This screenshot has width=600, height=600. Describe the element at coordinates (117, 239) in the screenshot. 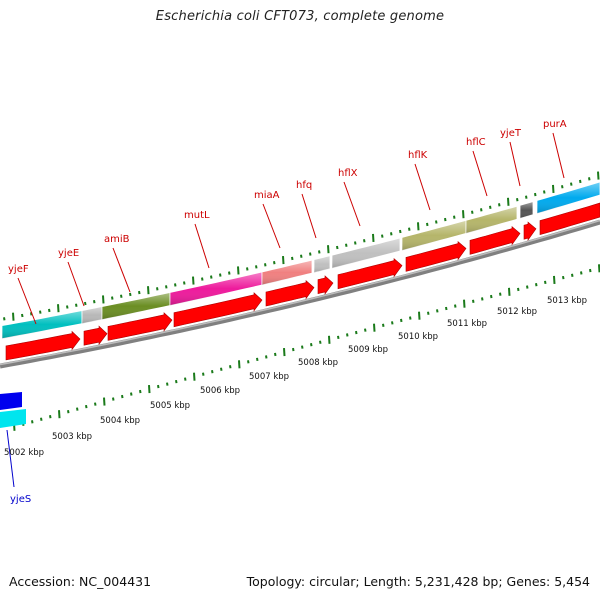

I see `gene-label-amiB: amiB` at that location.